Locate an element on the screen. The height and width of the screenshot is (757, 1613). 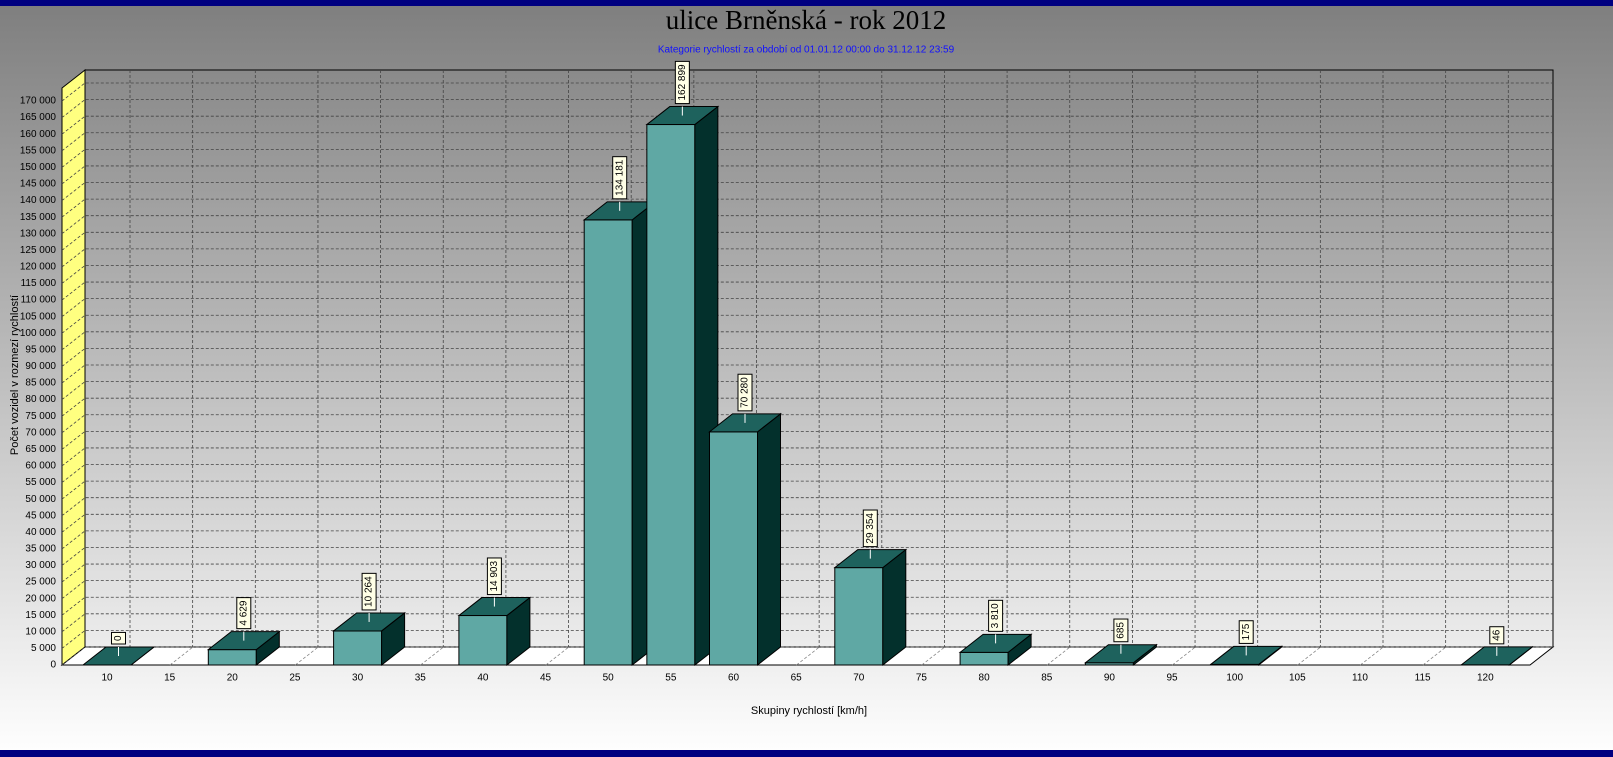
y-tick-label: 160 000 is located at coordinates (38, 134).